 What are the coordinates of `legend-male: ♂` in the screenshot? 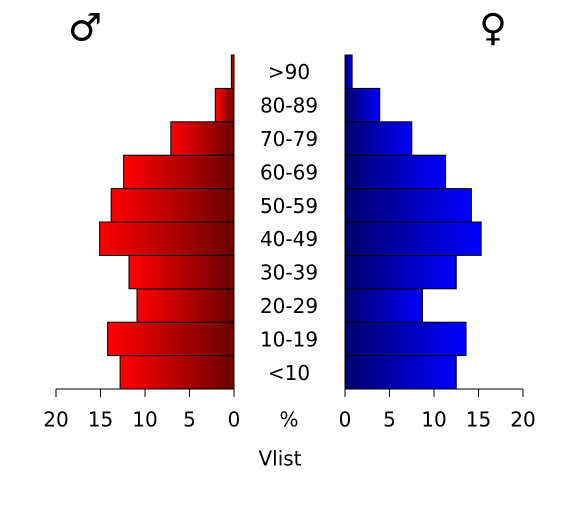 It's located at (85, 28).